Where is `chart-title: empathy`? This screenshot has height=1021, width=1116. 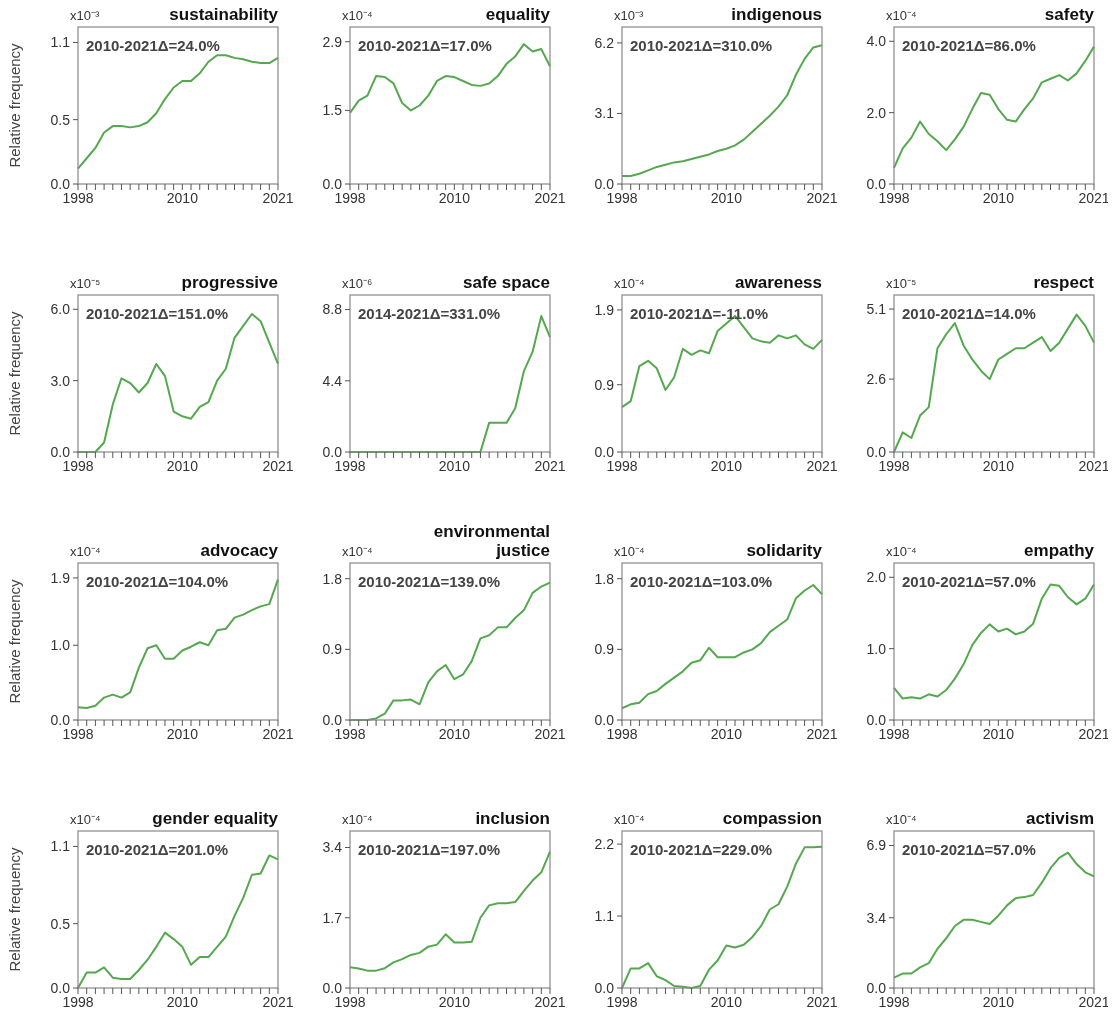
chart-title: empathy is located at coordinates (1059, 550).